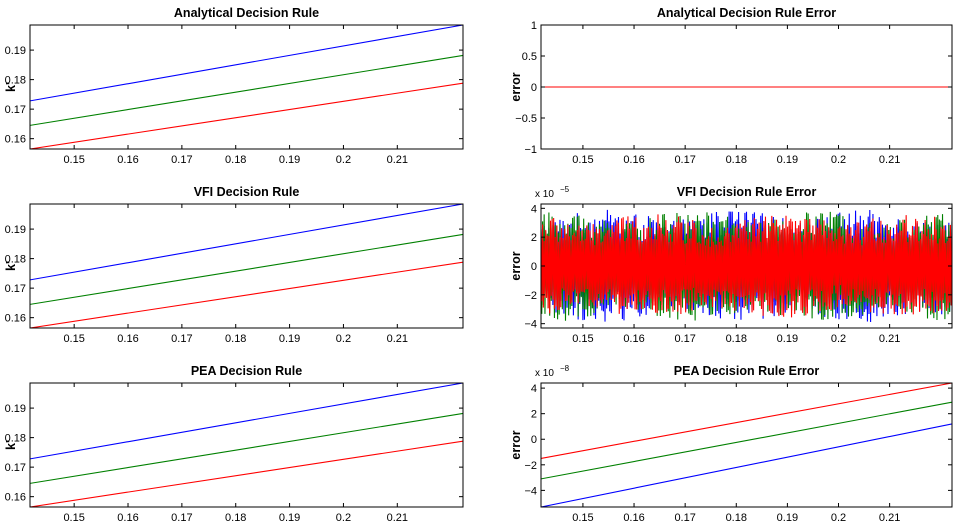  Describe the element at coordinates (747, 371) in the screenshot. I see `chart-title: PEA Decision Rule Error` at that location.